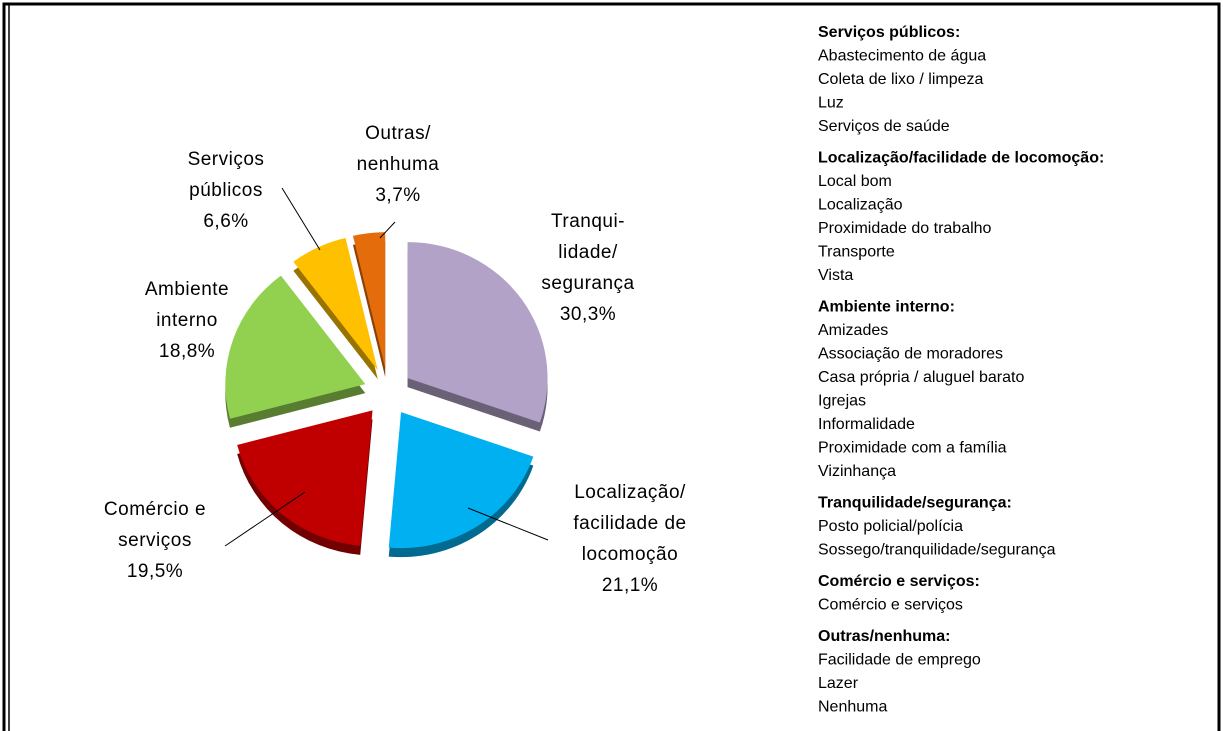 The height and width of the screenshot is (731, 1223). What do you see at coordinates (853, 330) in the screenshot?
I see `legend-item: Amizades` at bounding box center [853, 330].